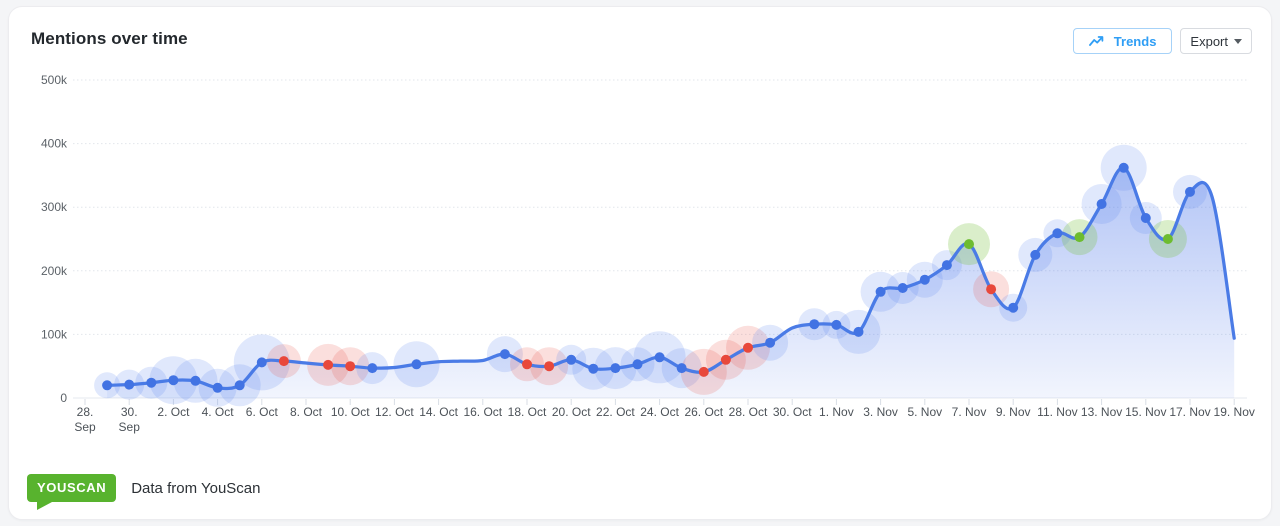 The image size is (1280, 526). I want to click on x-axis-label: 24. Oct, so click(659, 412).